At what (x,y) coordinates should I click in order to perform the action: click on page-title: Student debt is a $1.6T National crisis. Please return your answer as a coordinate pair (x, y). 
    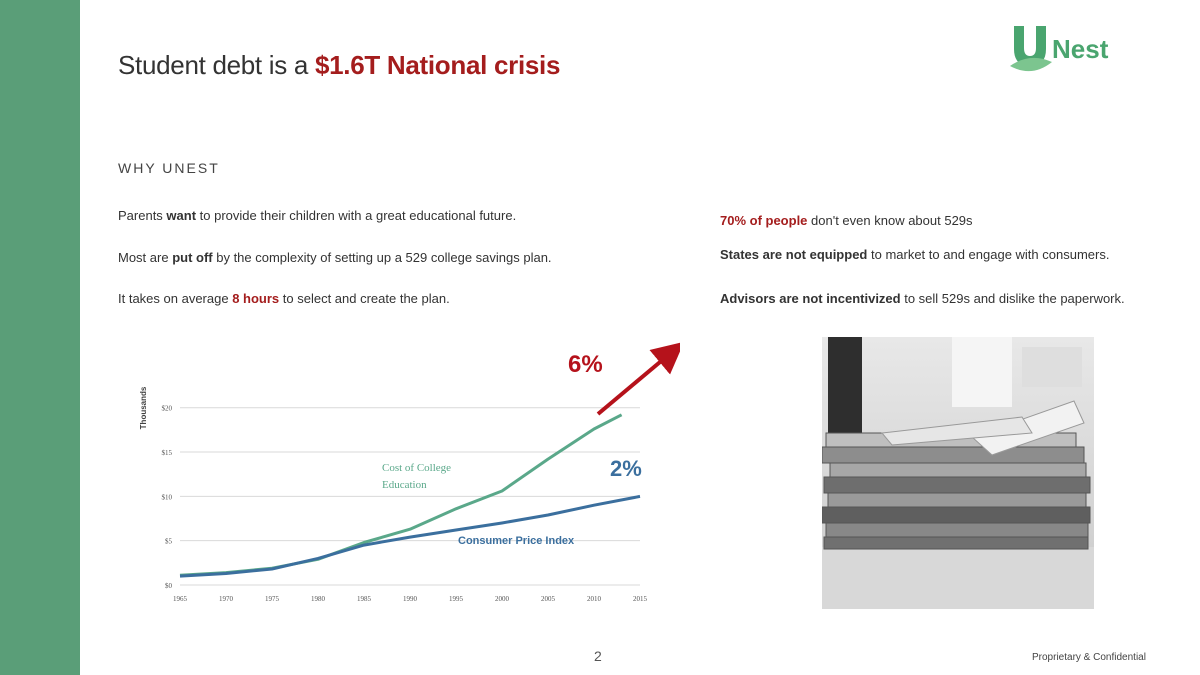
    Looking at the image, I should click on (339, 65).